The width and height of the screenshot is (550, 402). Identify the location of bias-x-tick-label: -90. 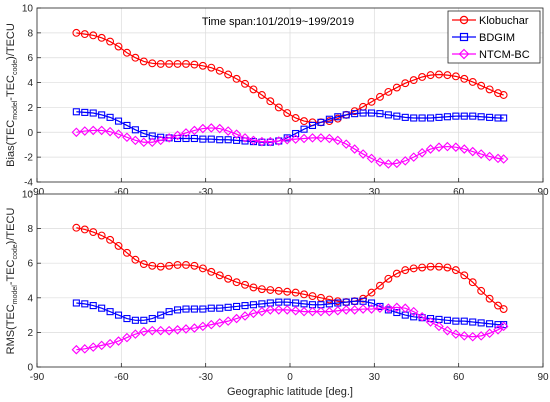
(37, 192).